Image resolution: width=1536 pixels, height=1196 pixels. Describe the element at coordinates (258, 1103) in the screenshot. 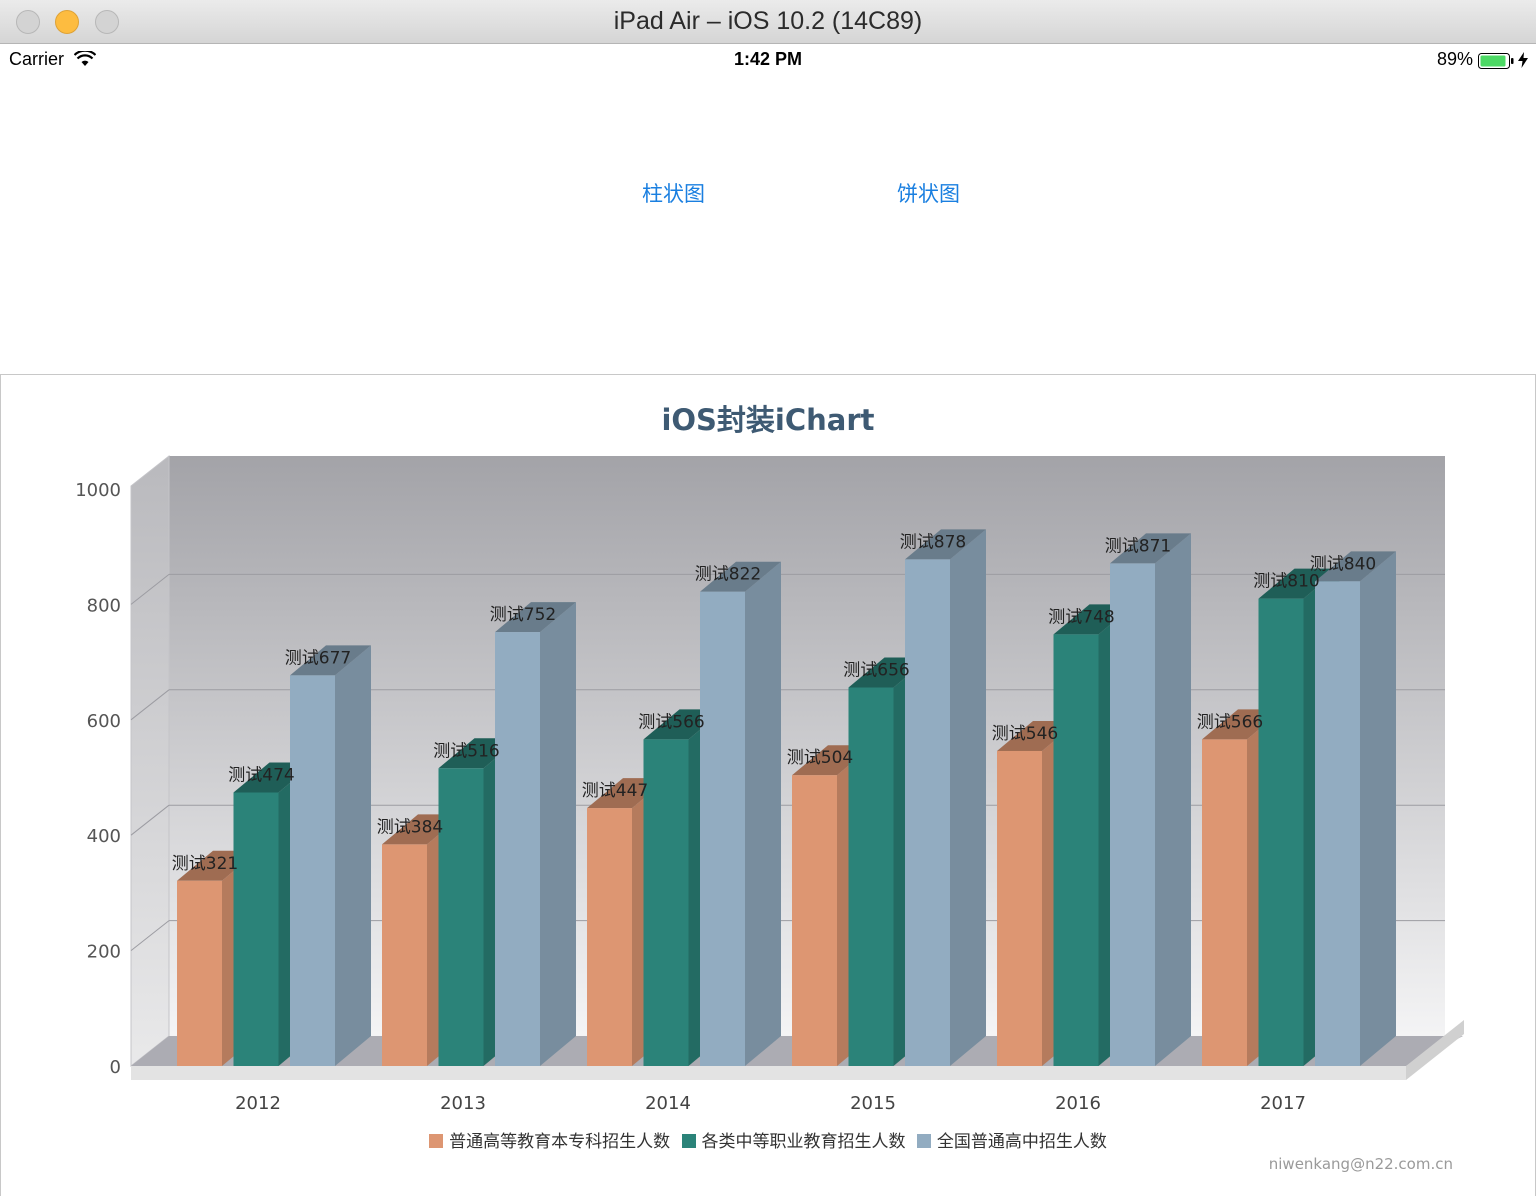

I see `x-tick-label: 2012` at that location.